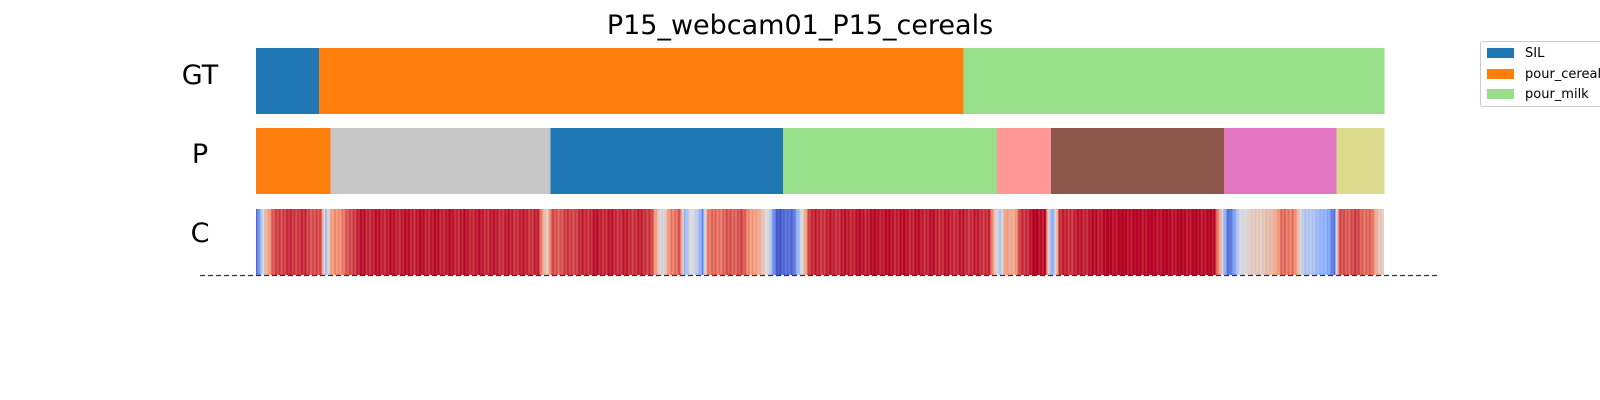 The width and height of the screenshot is (1600, 400). I want to click on legend-label-pour-milk: pour_milk, so click(1557, 94).